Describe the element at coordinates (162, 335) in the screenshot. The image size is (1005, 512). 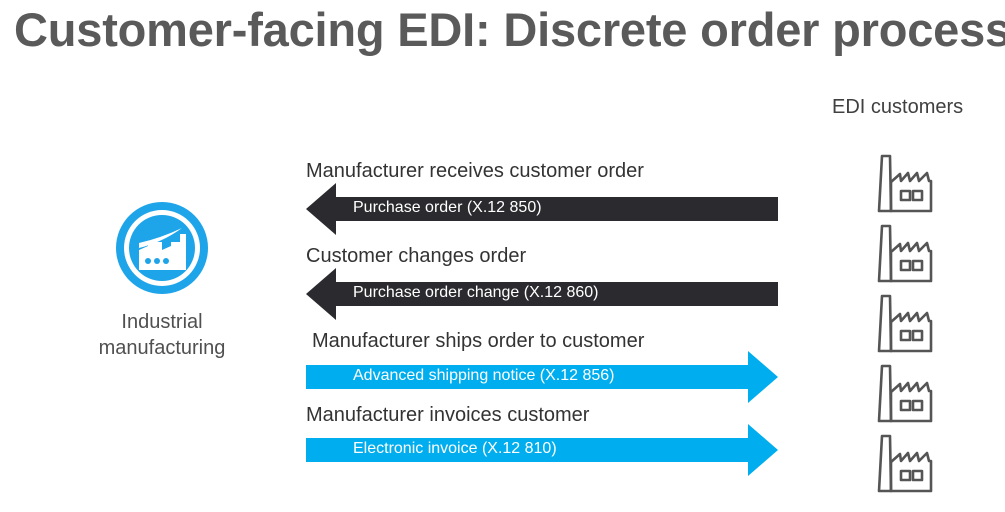
I see `industrial-manufacturing-label: Industrial manufacturing` at that location.